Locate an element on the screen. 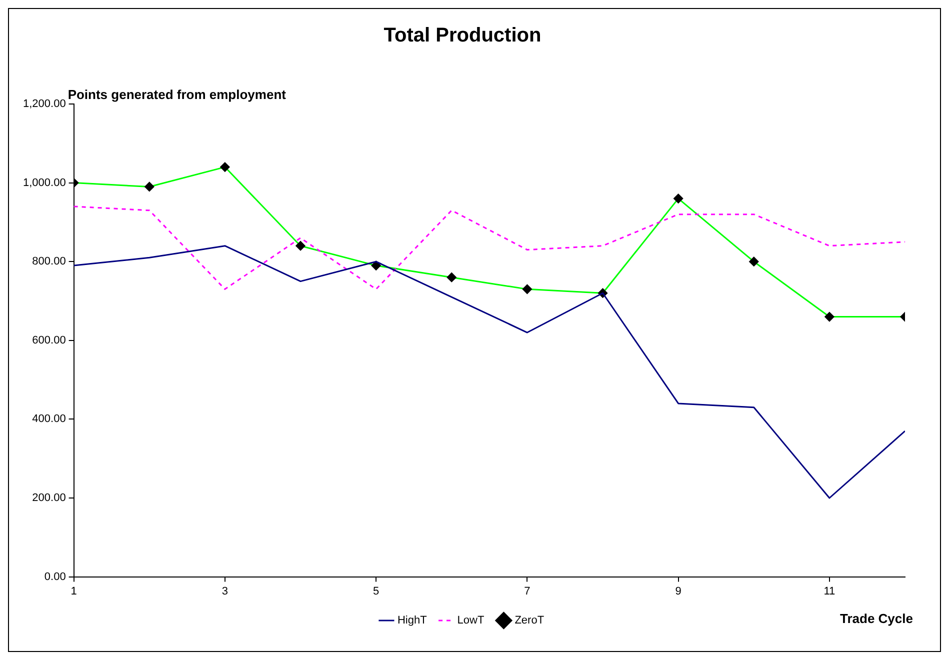  x-tick-label: 11 is located at coordinates (830, 591).